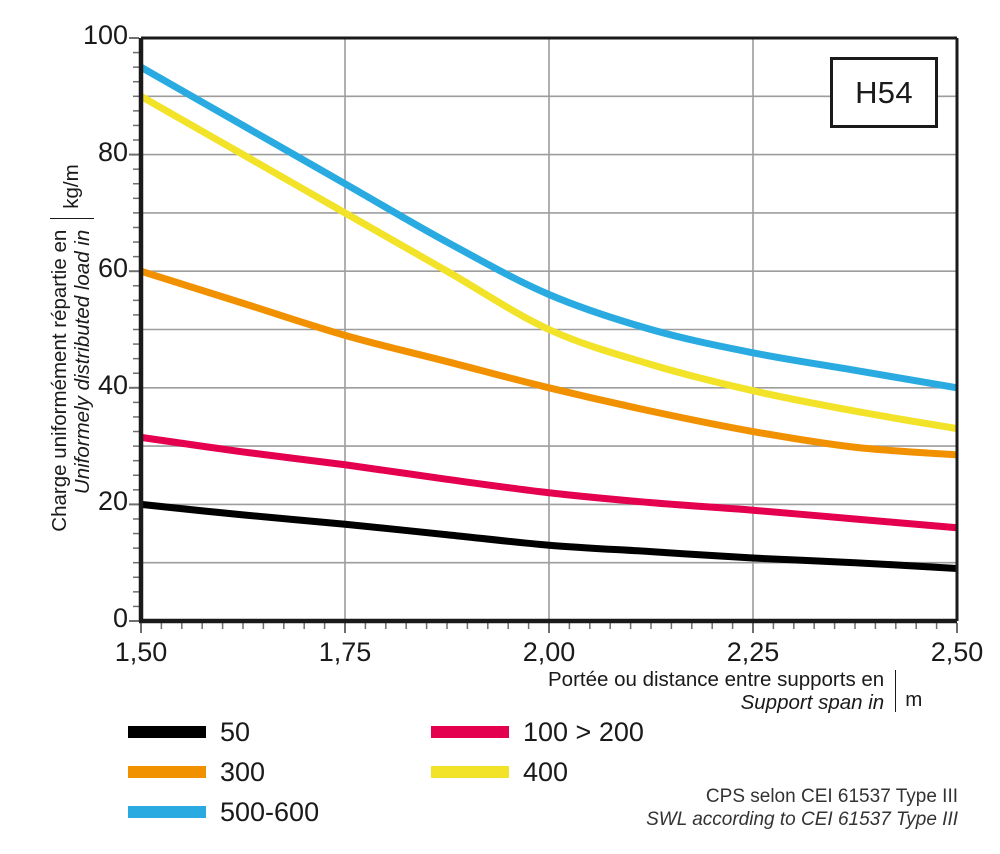 This screenshot has height=854, width=1000. I want to click on legend-label: 400, so click(546, 771).